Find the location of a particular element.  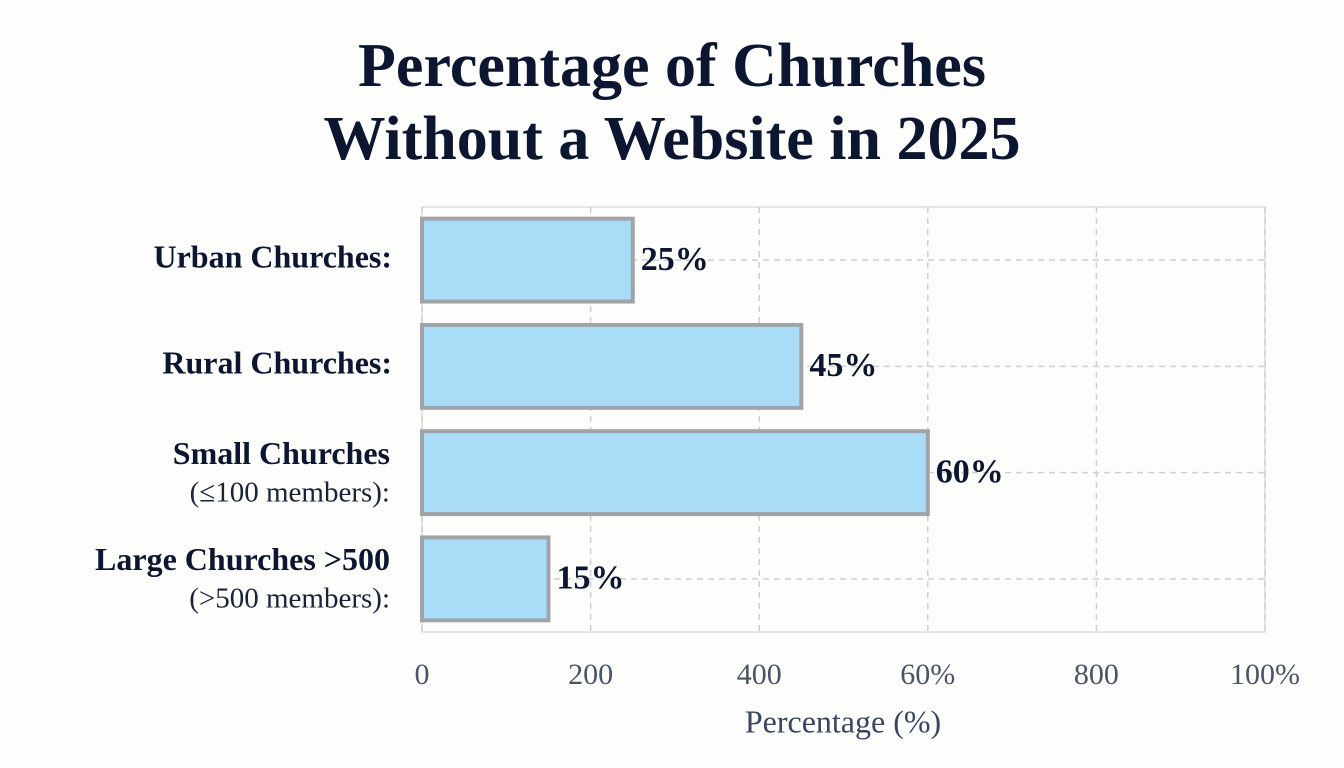

chart-title: Without a Website in 2025 is located at coordinates (671, 139).